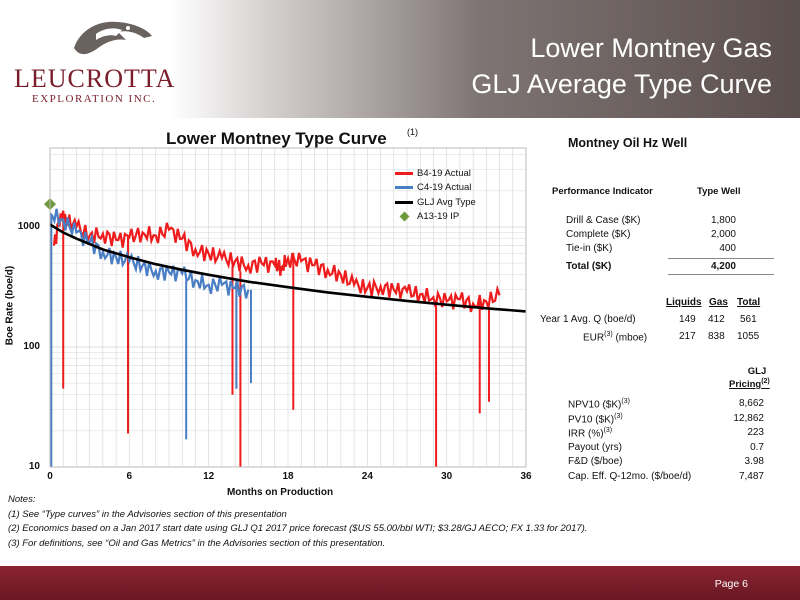 The image size is (800, 600). I want to click on legend-label: A13-19 IP, so click(438, 217).